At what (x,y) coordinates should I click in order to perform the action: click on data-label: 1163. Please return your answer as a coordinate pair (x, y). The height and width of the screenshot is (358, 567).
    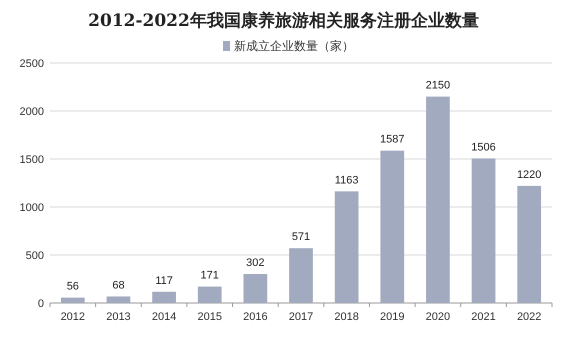
    Looking at the image, I should click on (346, 180).